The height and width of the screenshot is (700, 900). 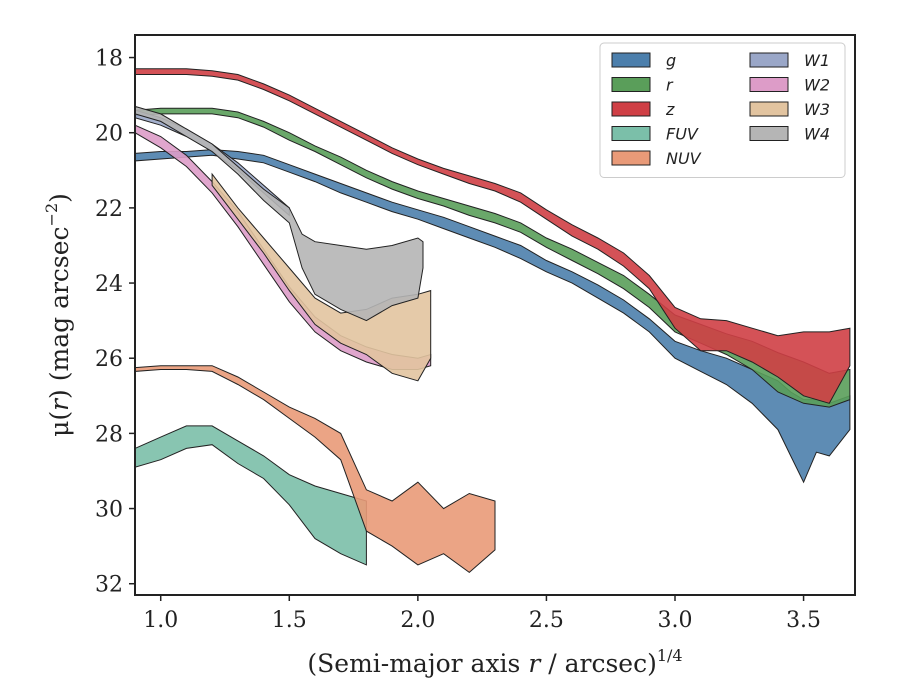 What do you see at coordinates (631, 133) in the screenshot?
I see `legend-swatch-fuv` at bounding box center [631, 133].